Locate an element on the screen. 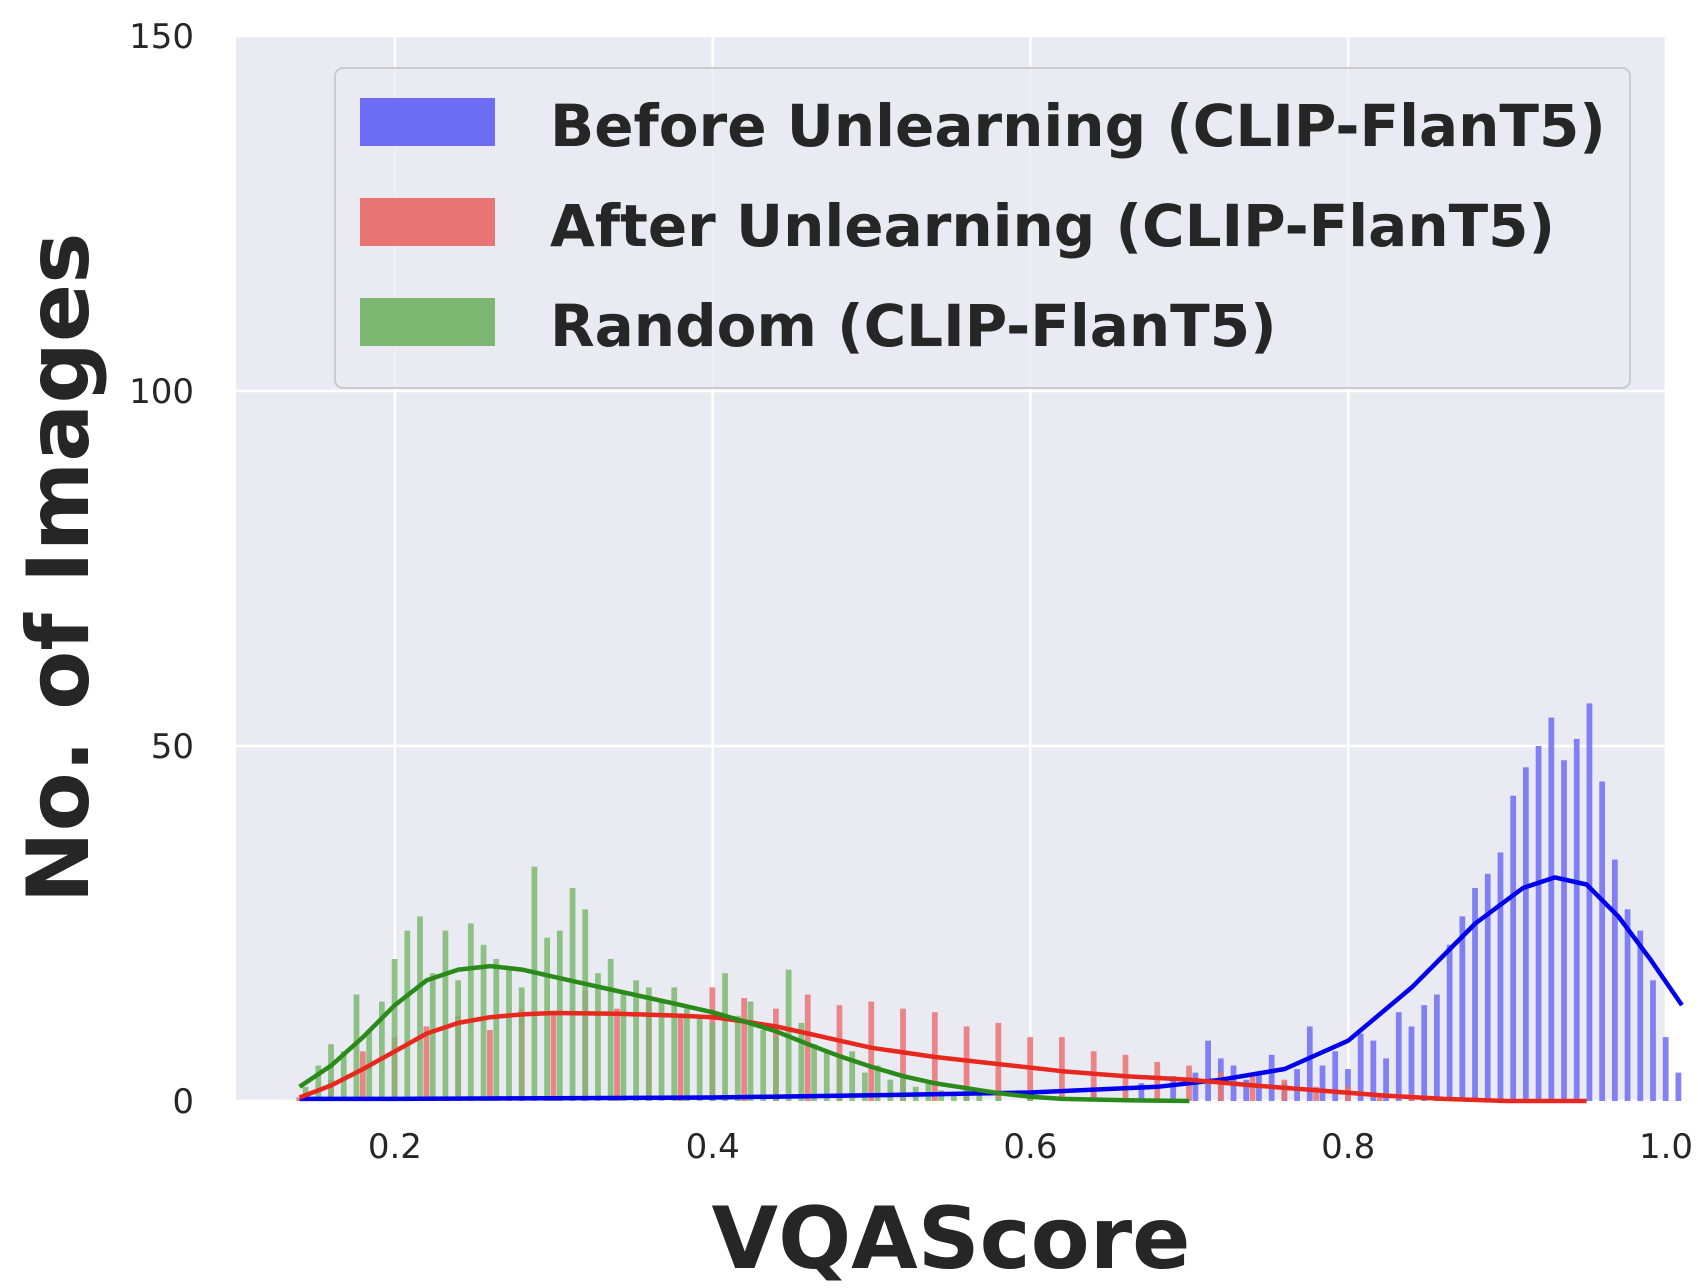 The image size is (1698, 1288). x-tick-label: 0.2 is located at coordinates (395, 1147).